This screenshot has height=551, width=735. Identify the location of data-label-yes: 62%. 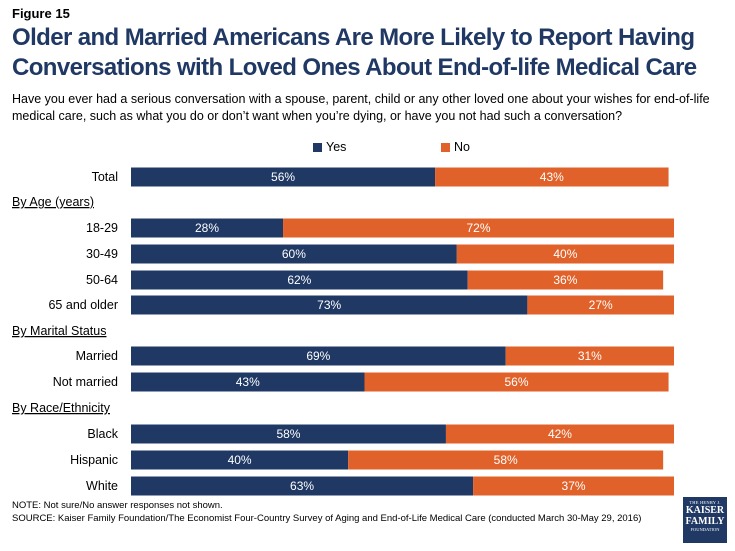
(299, 280).